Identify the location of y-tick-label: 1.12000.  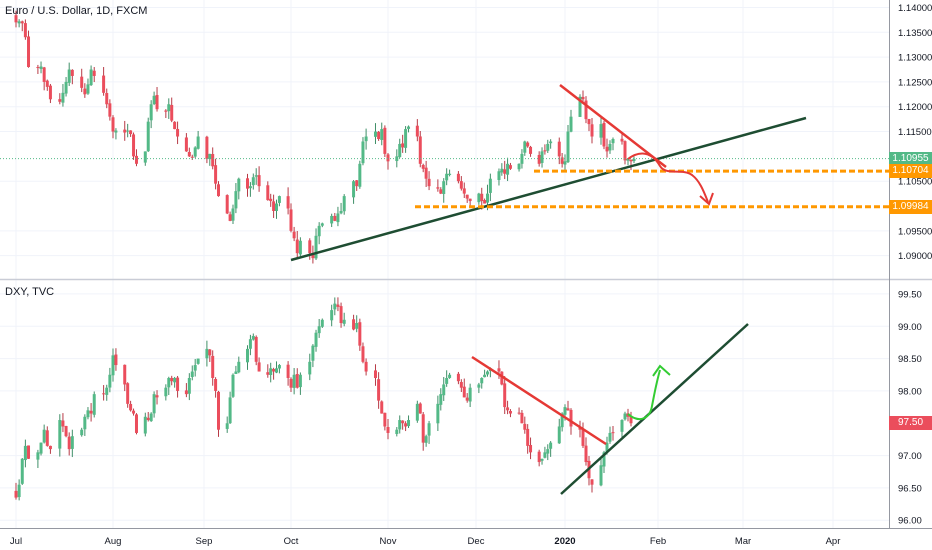
(915, 107).